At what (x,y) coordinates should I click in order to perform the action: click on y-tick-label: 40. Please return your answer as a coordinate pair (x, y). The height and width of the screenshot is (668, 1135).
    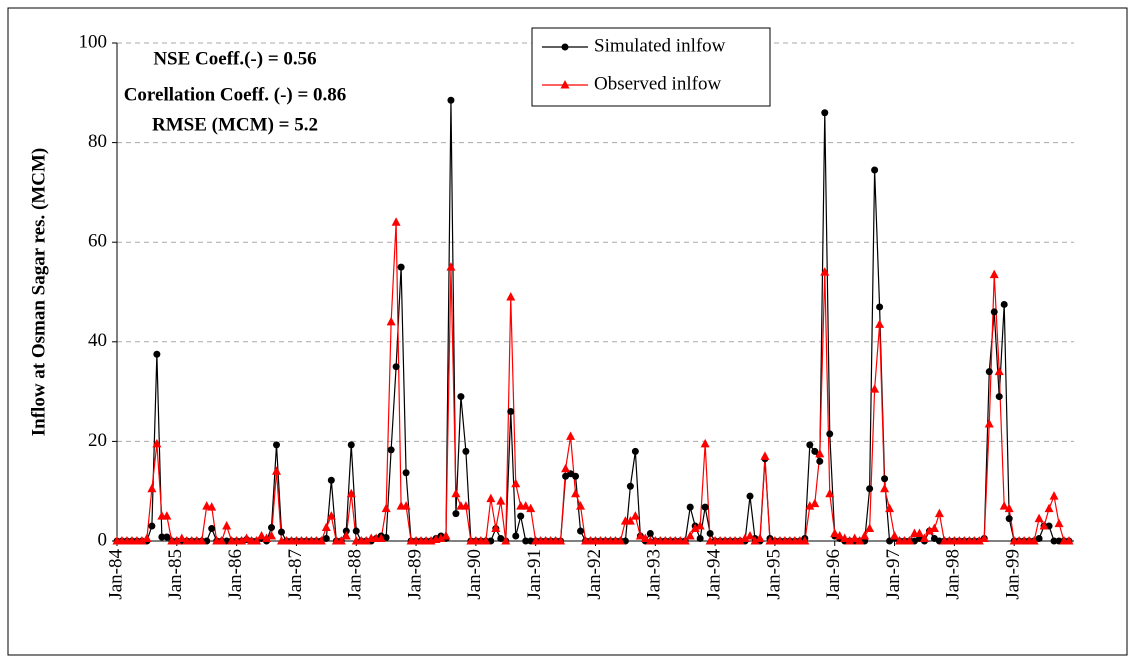
    Looking at the image, I should click on (97, 340).